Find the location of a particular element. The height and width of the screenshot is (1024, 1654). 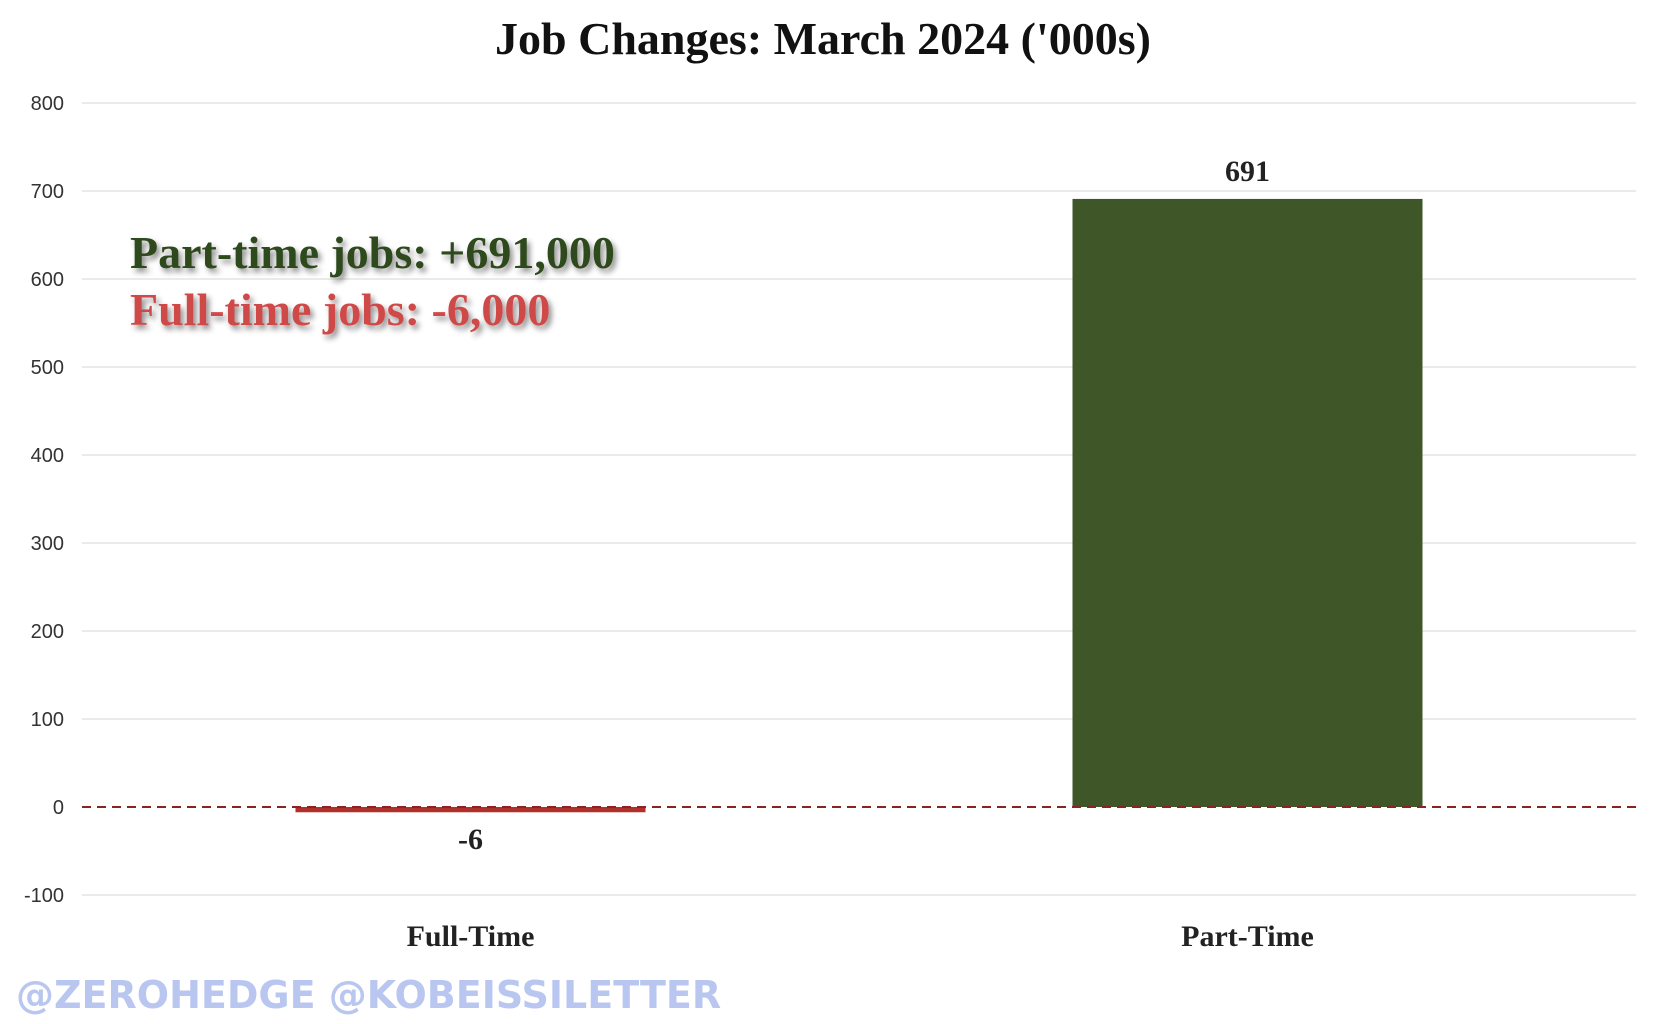

annotation-part-time: Part-time jobs: +691,000 is located at coordinates (372, 252).